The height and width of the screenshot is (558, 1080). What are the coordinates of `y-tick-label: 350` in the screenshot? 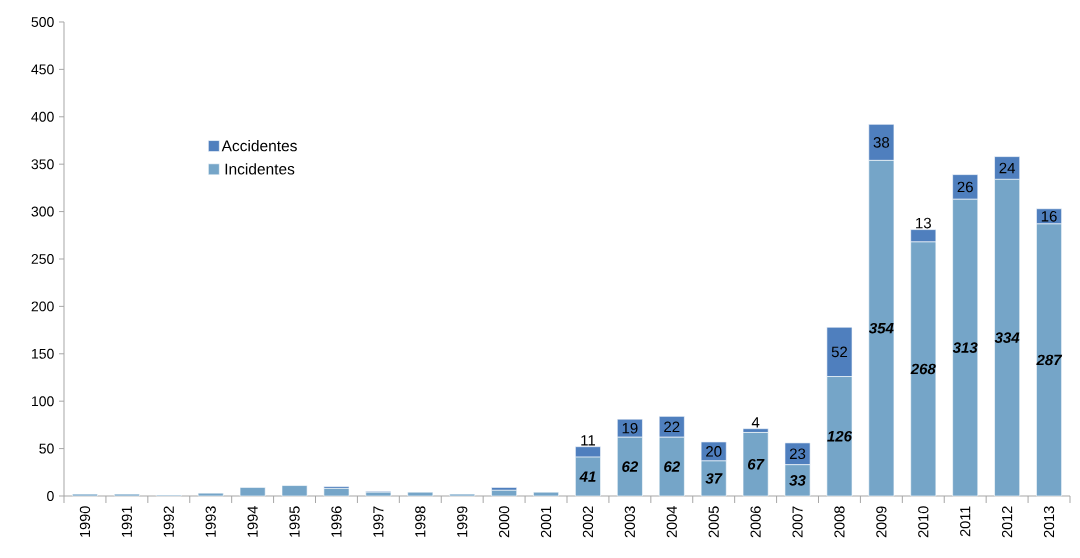 It's located at (42, 164).